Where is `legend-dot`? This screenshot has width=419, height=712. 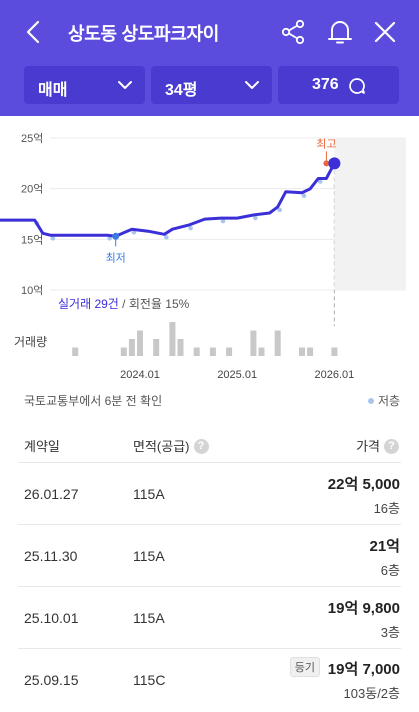
legend-dot is located at coordinates (371, 400).